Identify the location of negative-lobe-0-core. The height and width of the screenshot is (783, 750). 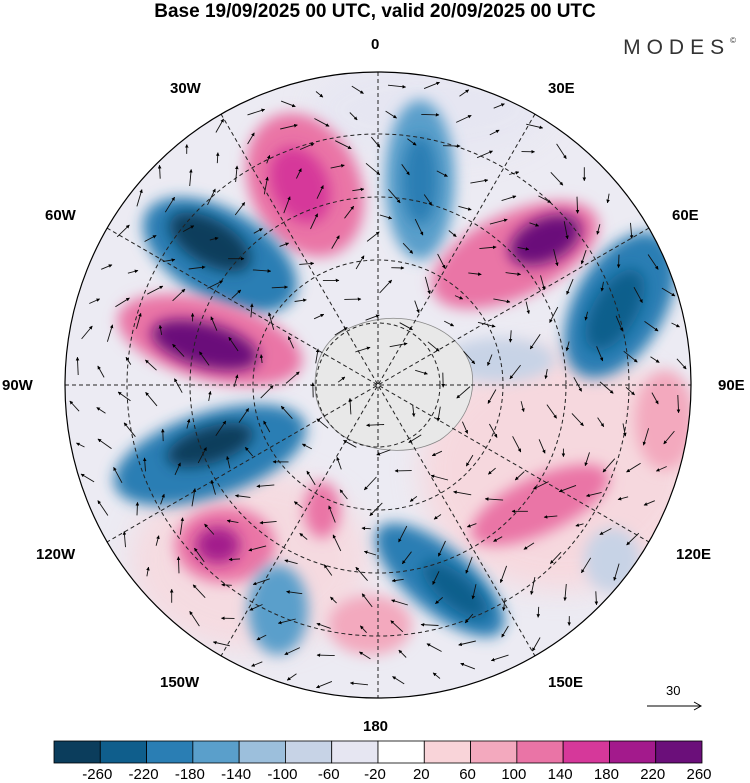
(420, 180).